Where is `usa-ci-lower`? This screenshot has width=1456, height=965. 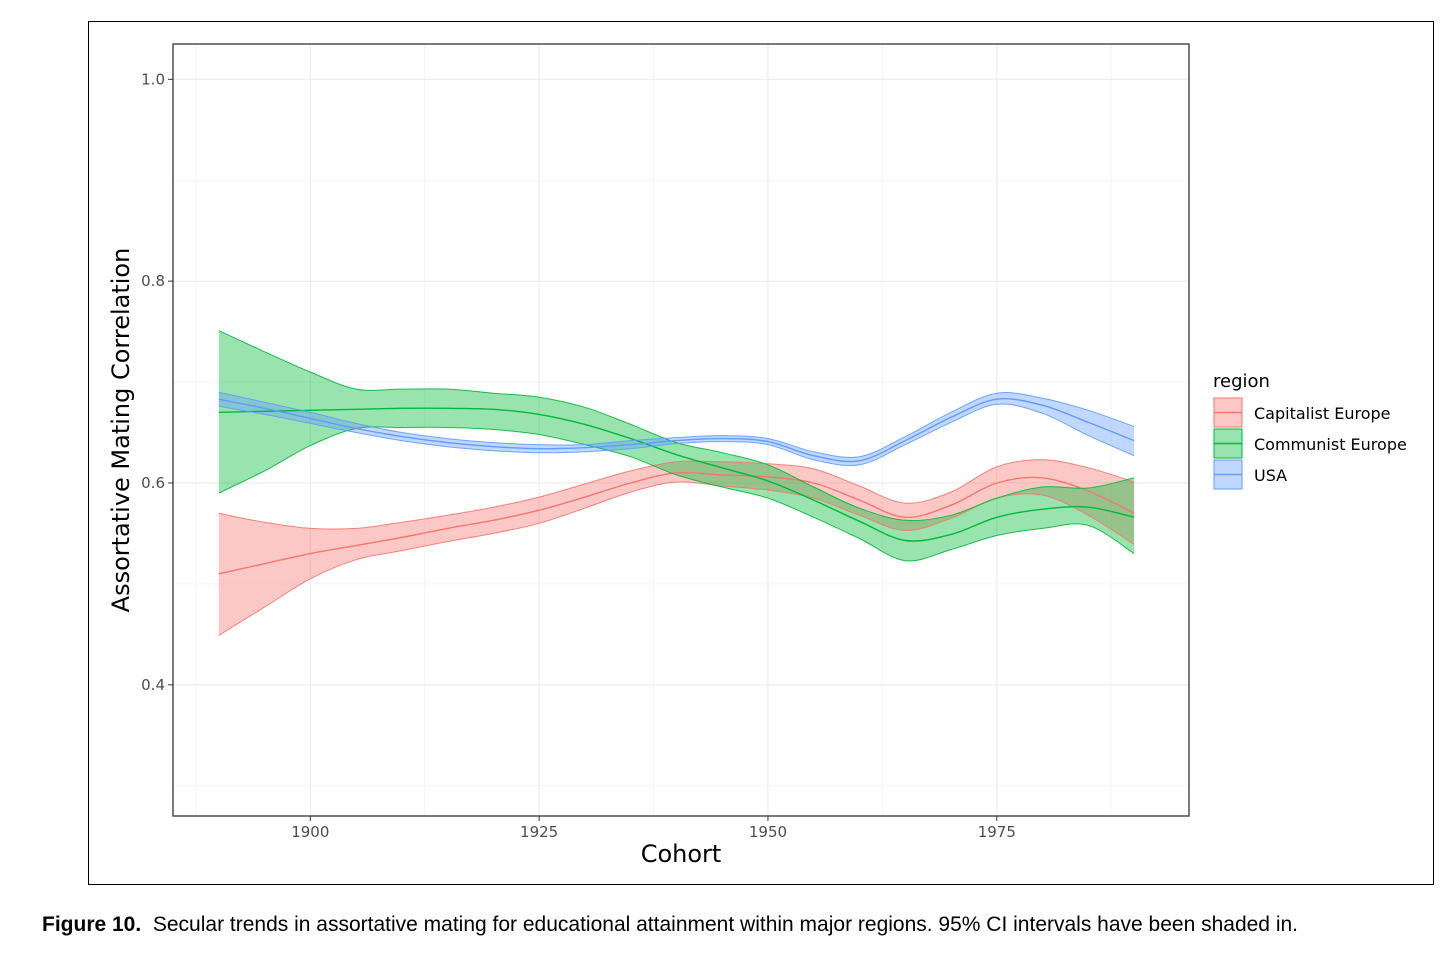
usa-ci-lower is located at coordinates (676, 435).